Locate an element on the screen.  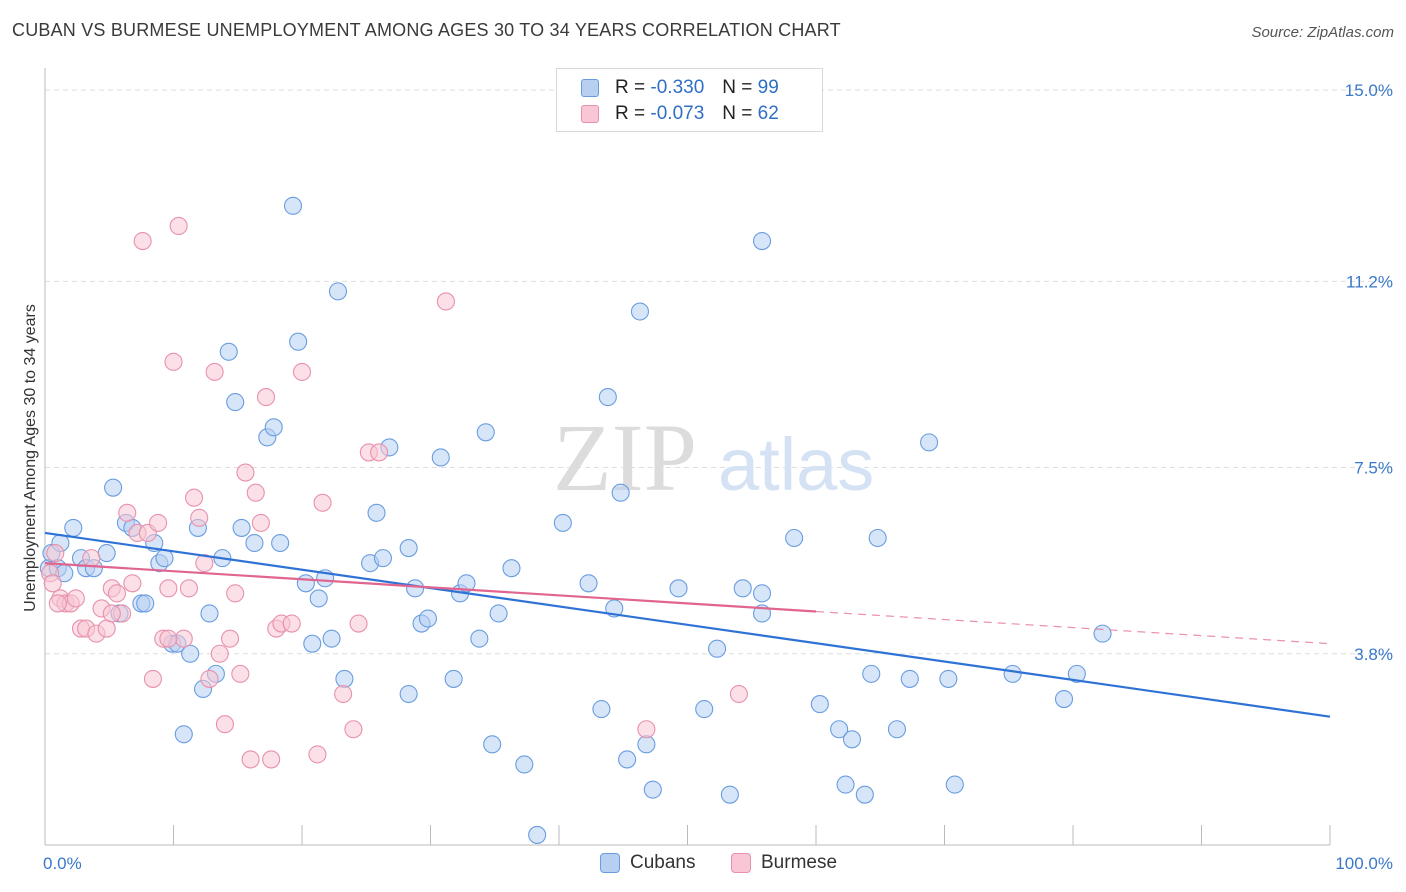
source-label: Source: ZipAtlas.com is located at coordinates (1322, 32).